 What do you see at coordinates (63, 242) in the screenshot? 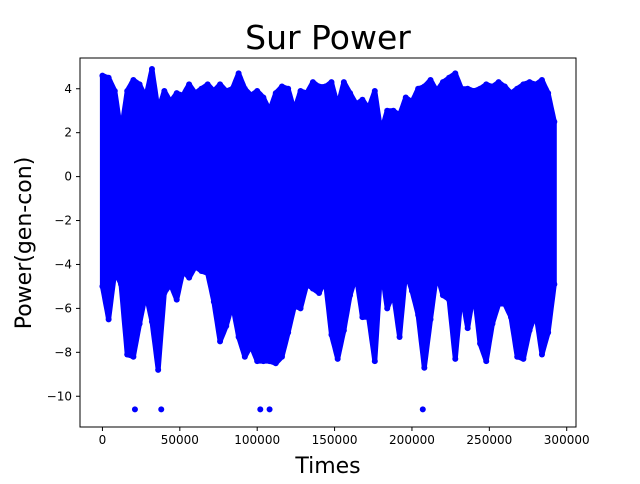
I see `y-axis: −10 −8 −6 −4 −2 0 2 4` at bounding box center [63, 242].